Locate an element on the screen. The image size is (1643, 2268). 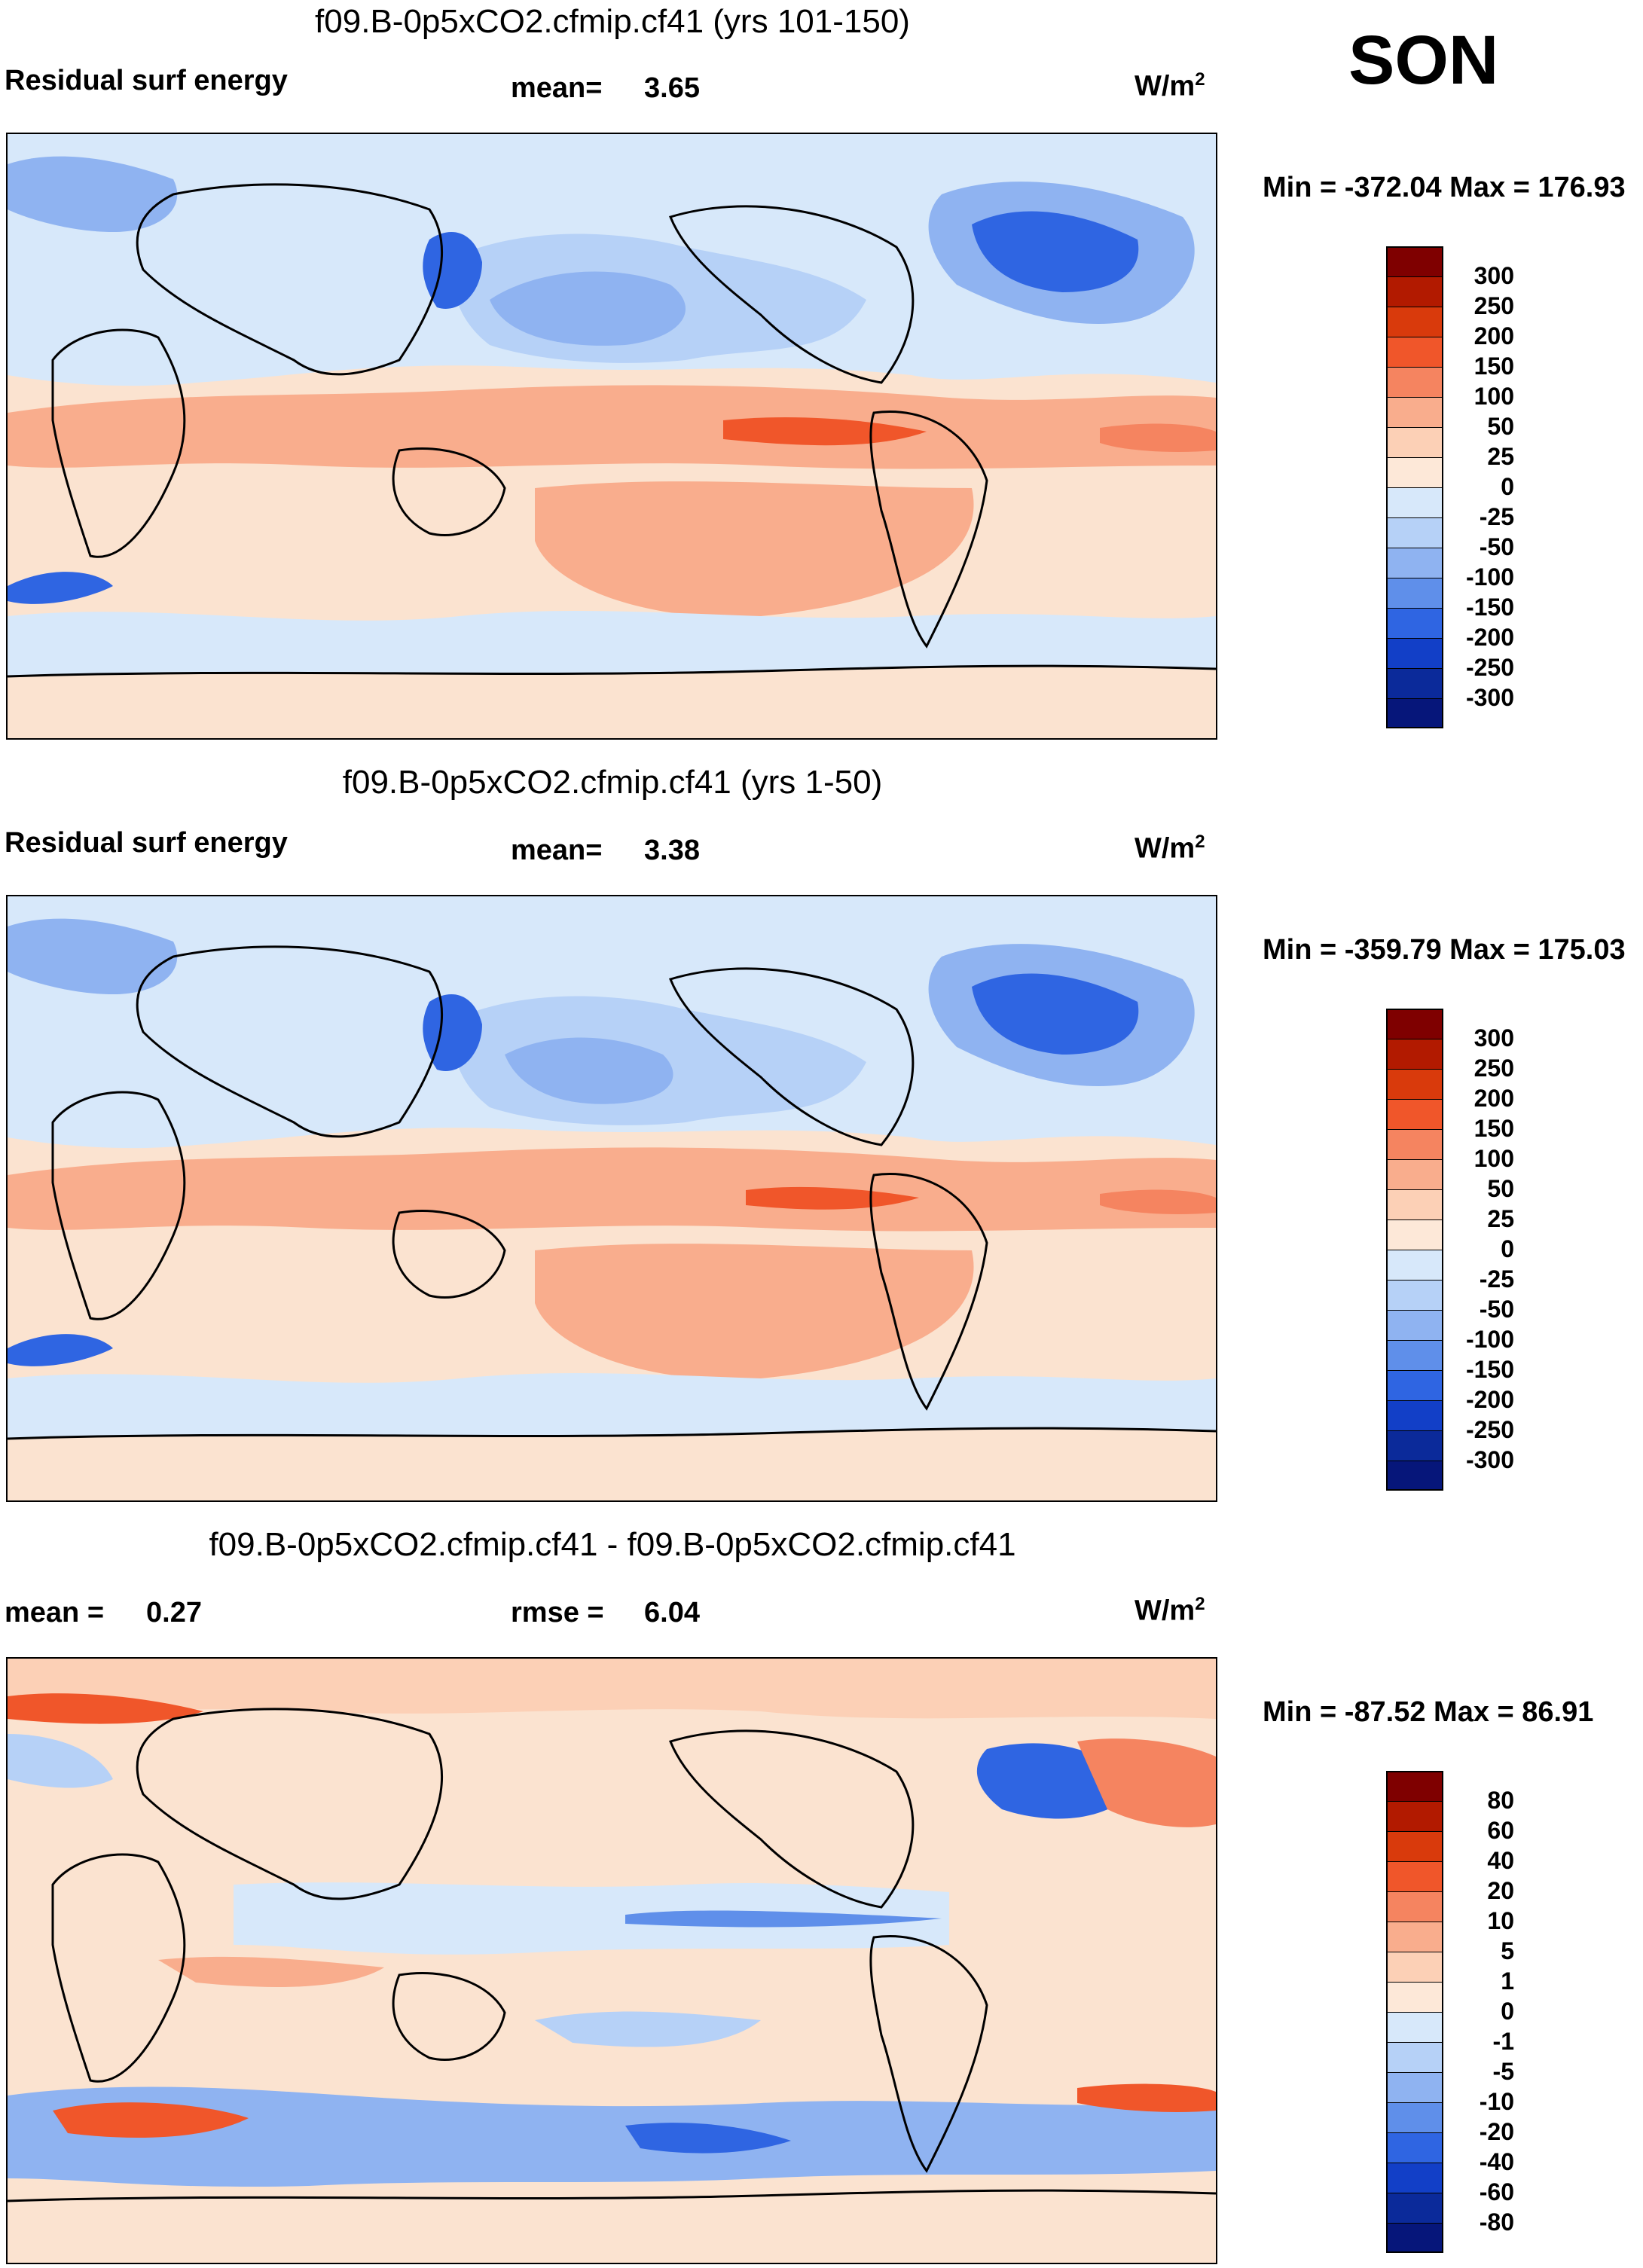
panel-3-rmse-value: 6.04 is located at coordinates (672, 1613).